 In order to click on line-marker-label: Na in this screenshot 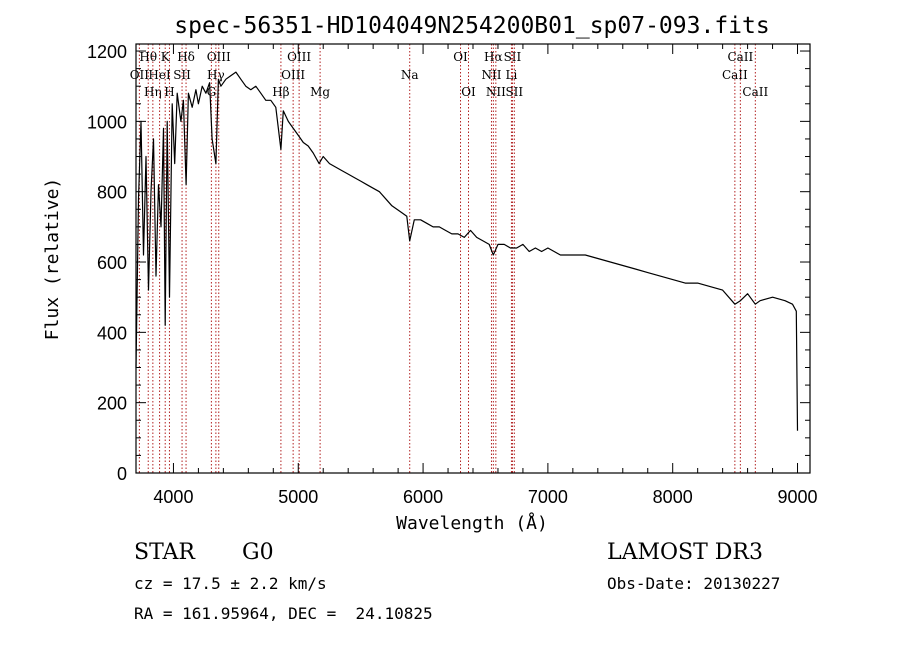, I will do `click(410, 75)`.